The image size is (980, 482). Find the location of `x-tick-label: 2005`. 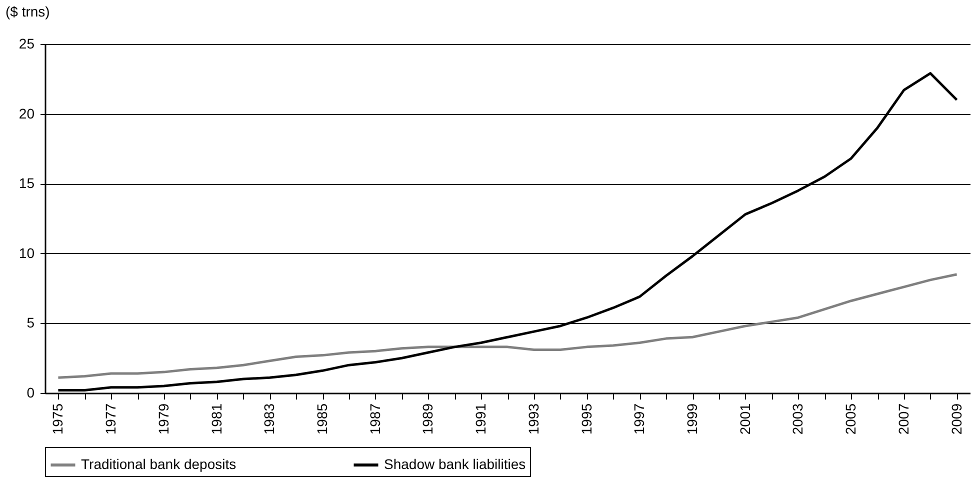

x-tick-label: 2005 is located at coordinates (850, 419).